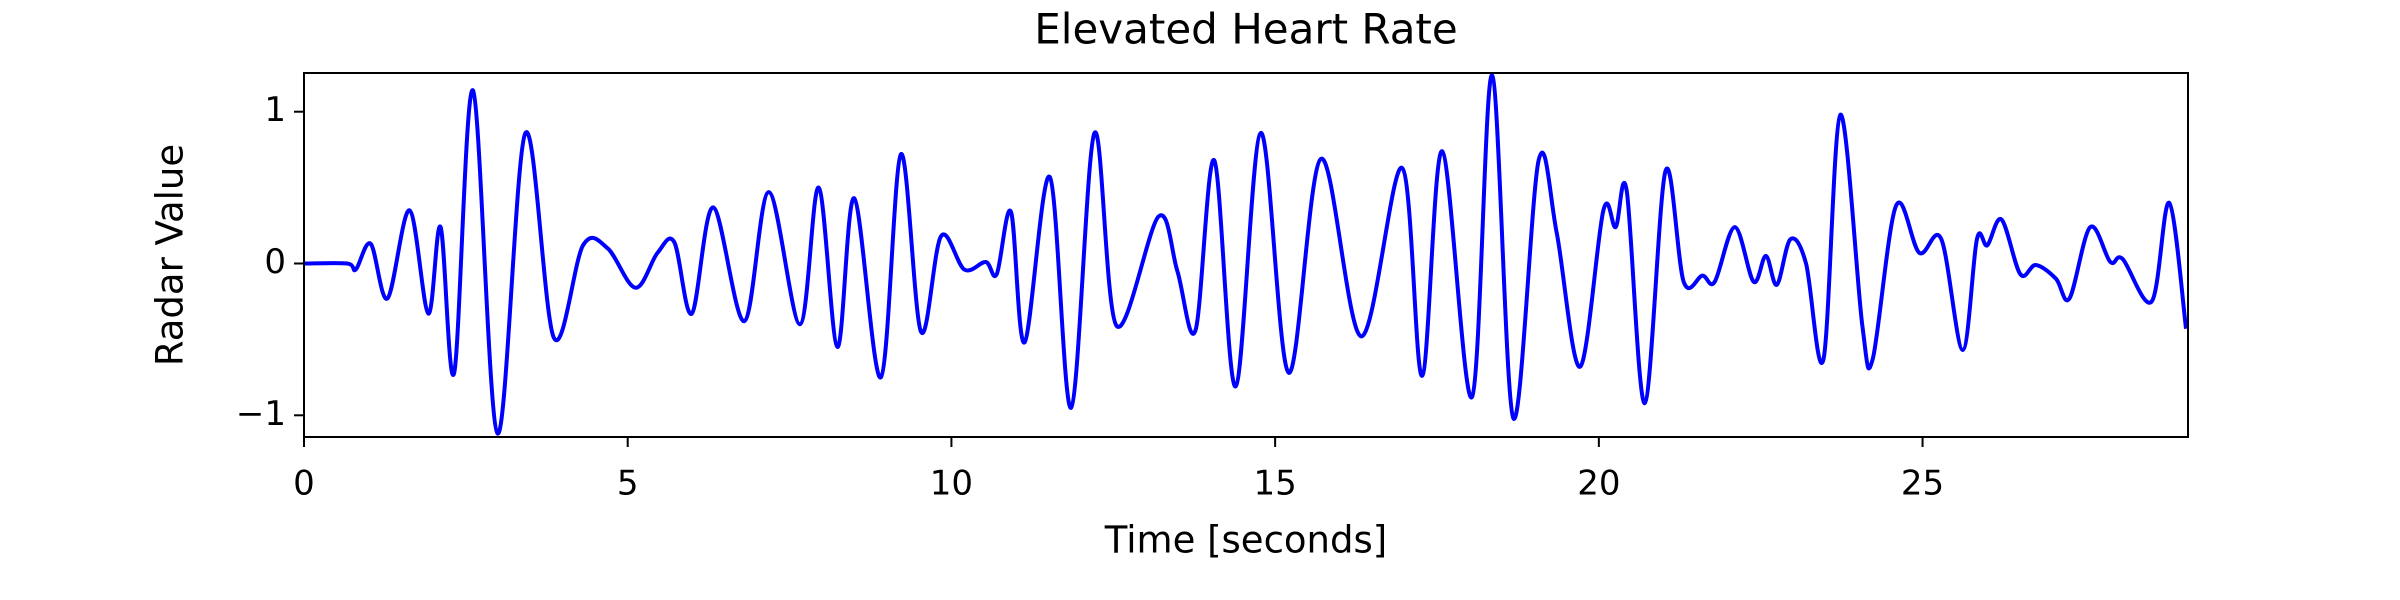 This screenshot has width=2400, height=600. What do you see at coordinates (1246, 29) in the screenshot?
I see `chart-title: Elevated Heart Rate` at bounding box center [1246, 29].